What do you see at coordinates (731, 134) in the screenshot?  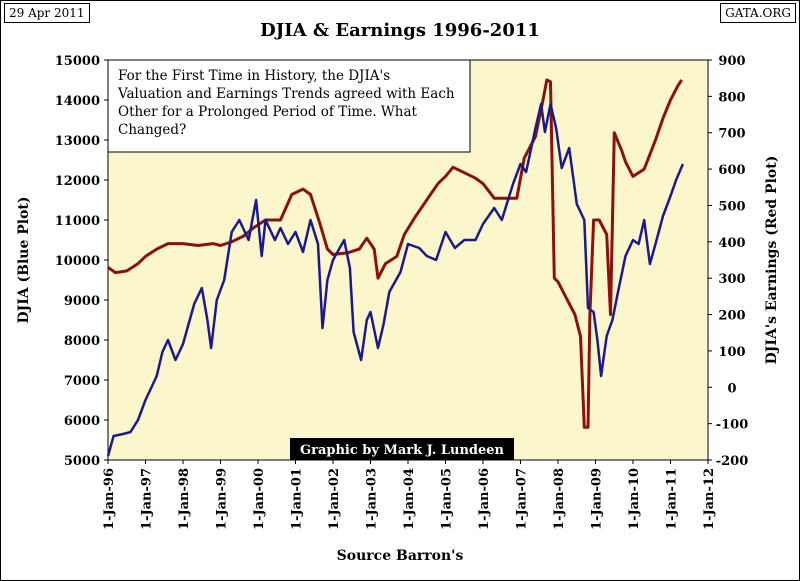 I see `y-right-tick-label: 700` at bounding box center [731, 134].